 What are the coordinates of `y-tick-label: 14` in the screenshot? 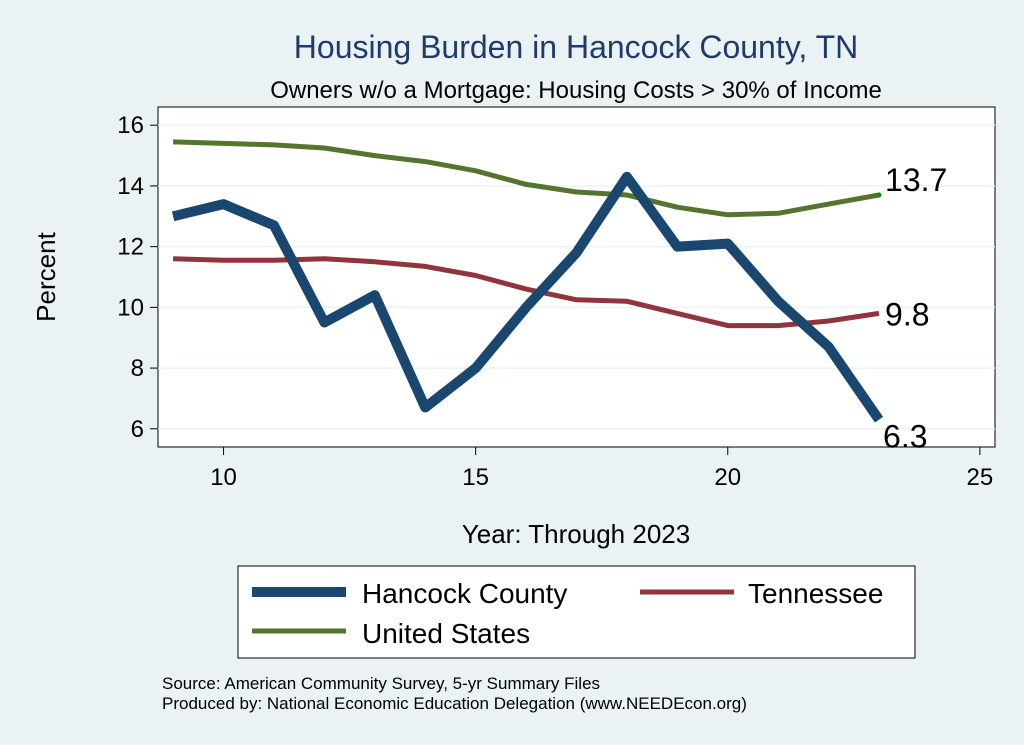 It's located at (130, 186).